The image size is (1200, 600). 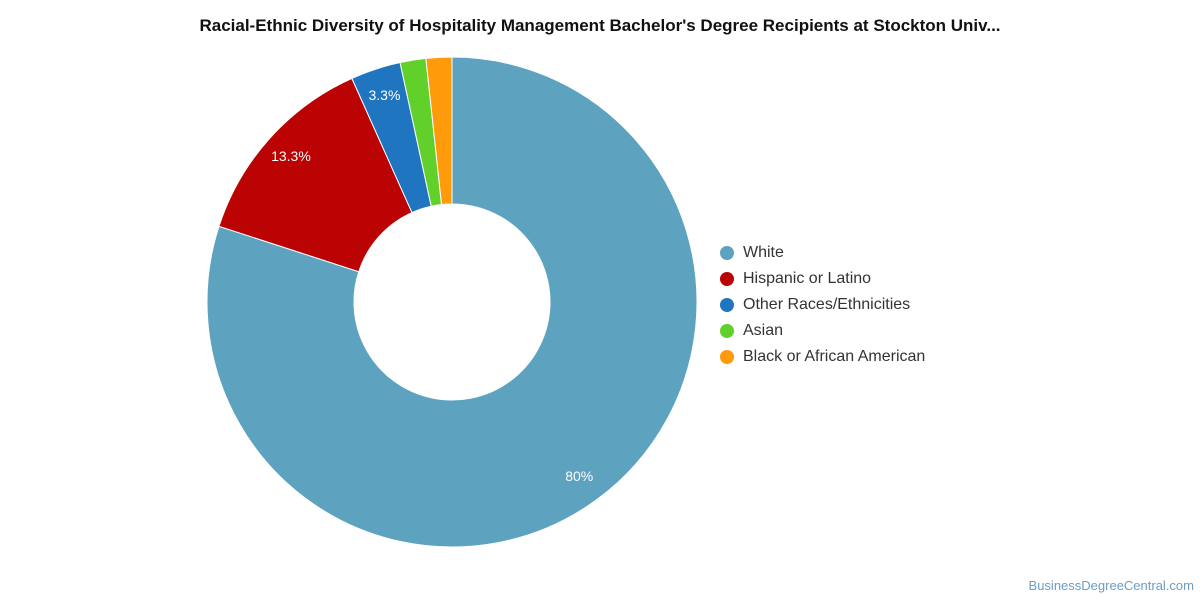 What do you see at coordinates (763, 252) in the screenshot?
I see `legend-label: White` at bounding box center [763, 252].